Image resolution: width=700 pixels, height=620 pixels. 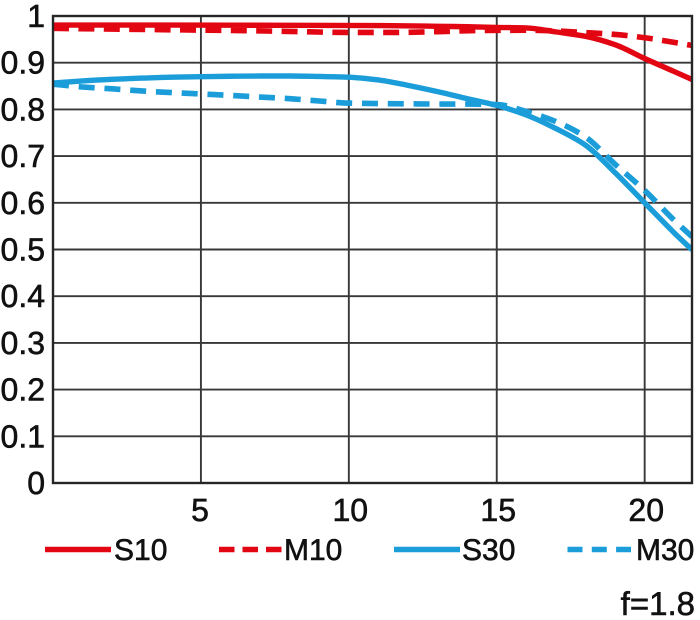 I want to click on svg-text: 15, so click(x=498, y=510).